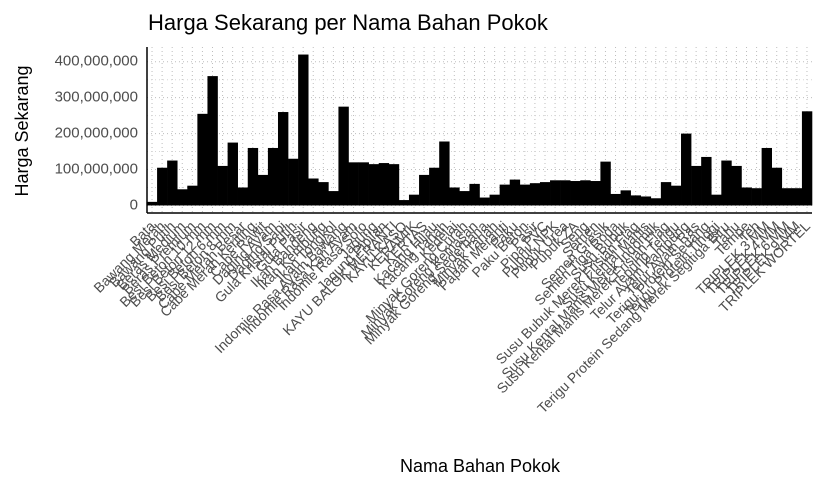 The image size is (823, 487). Describe the element at coordinates (348, 22) in the screenshot. I see `chart-title: Harga Sekarang per Nama Bahan Pokok` at that location.